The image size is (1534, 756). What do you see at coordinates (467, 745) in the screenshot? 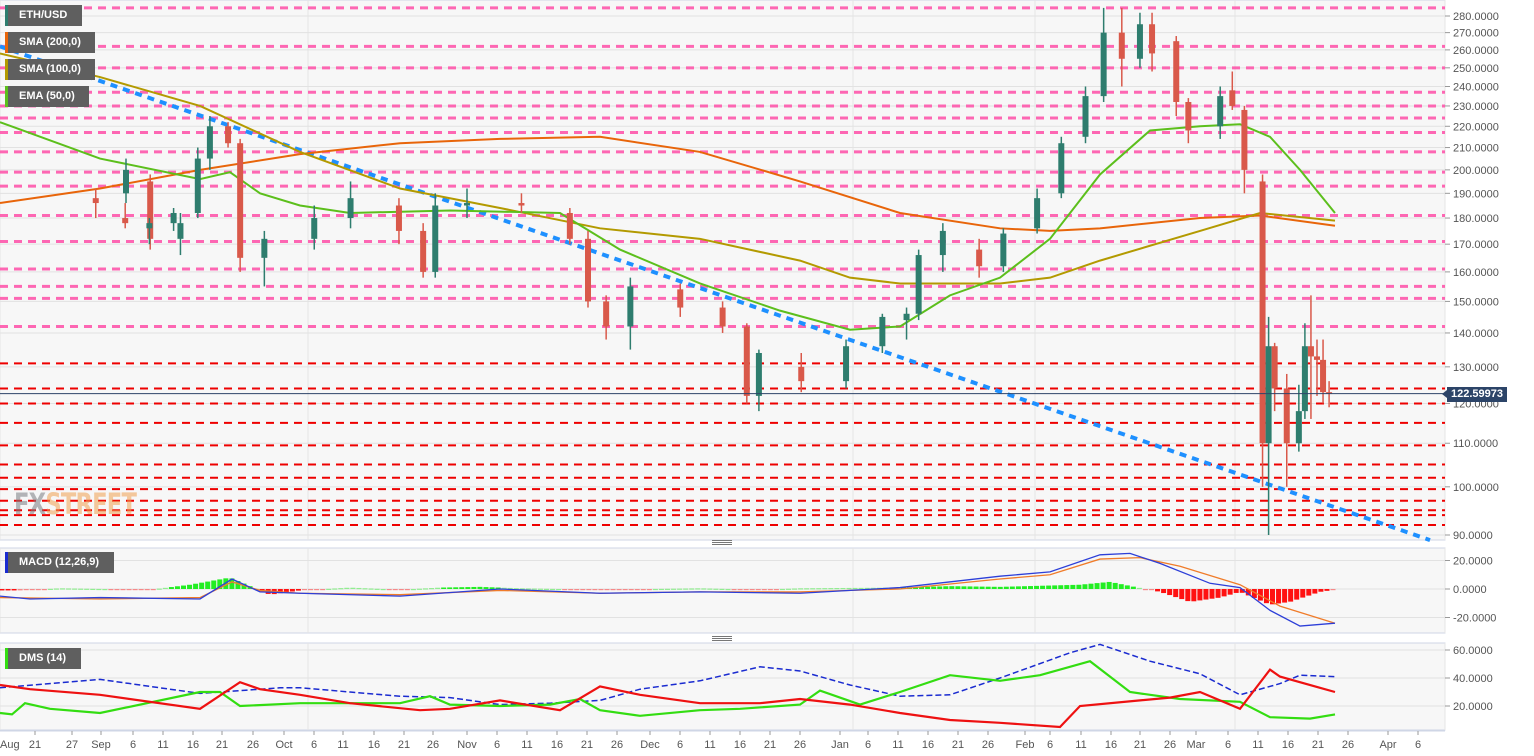
I see `svg-text: Nov` at bounding box center [467, 745].